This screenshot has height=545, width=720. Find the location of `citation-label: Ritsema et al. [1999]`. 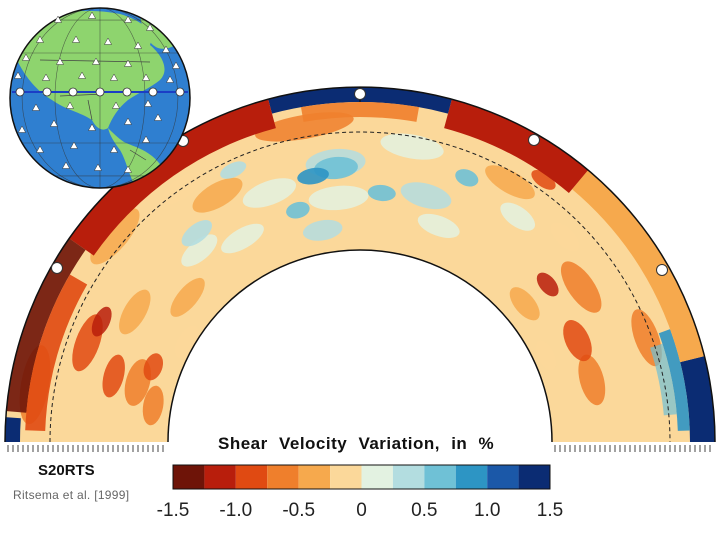

citation-label: Ritsema et al. [1999] is located at coordinates (71, 495).